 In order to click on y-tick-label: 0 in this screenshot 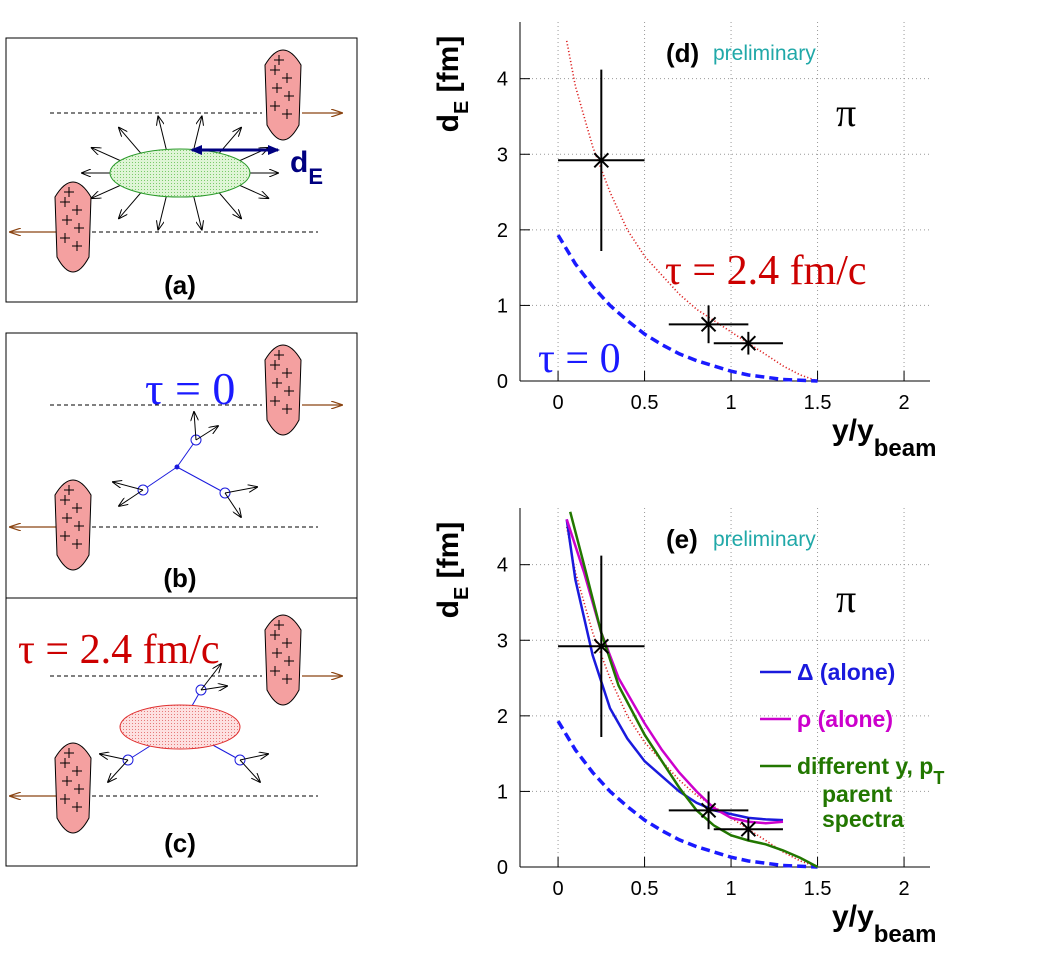, I will do `click(502, 868)`.